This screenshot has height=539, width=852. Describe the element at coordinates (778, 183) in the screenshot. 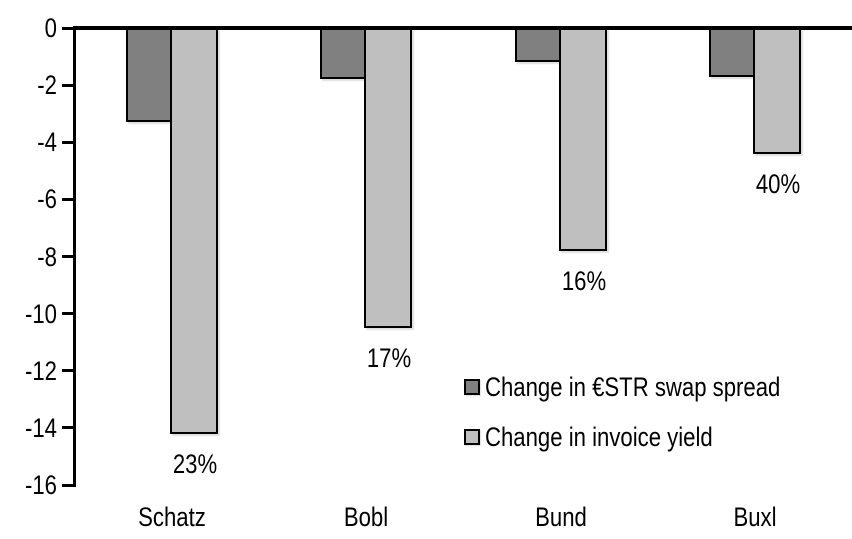

I see `bar-value-label-buxl: 40%` at that location.